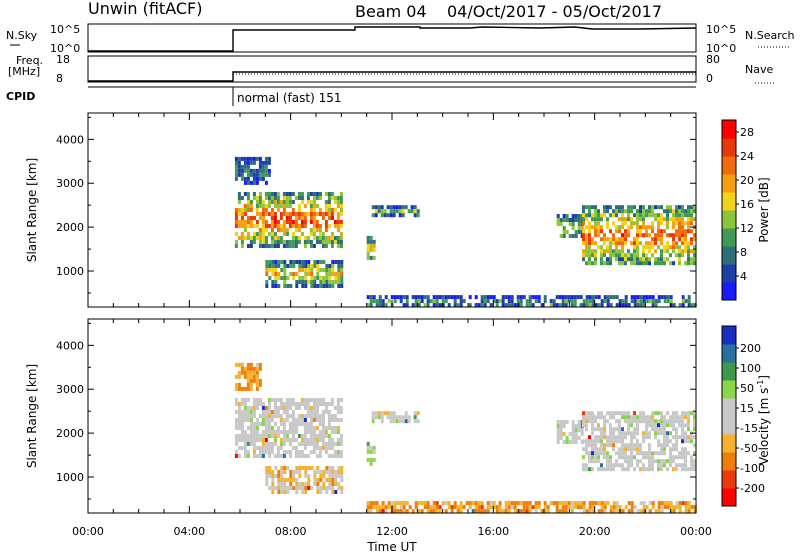 This screenshot has height=554, width=800. Describe the element at coordinates (32, 210) in the screenshot. I see `power-ylabel: Slant Range [km]` at that location.